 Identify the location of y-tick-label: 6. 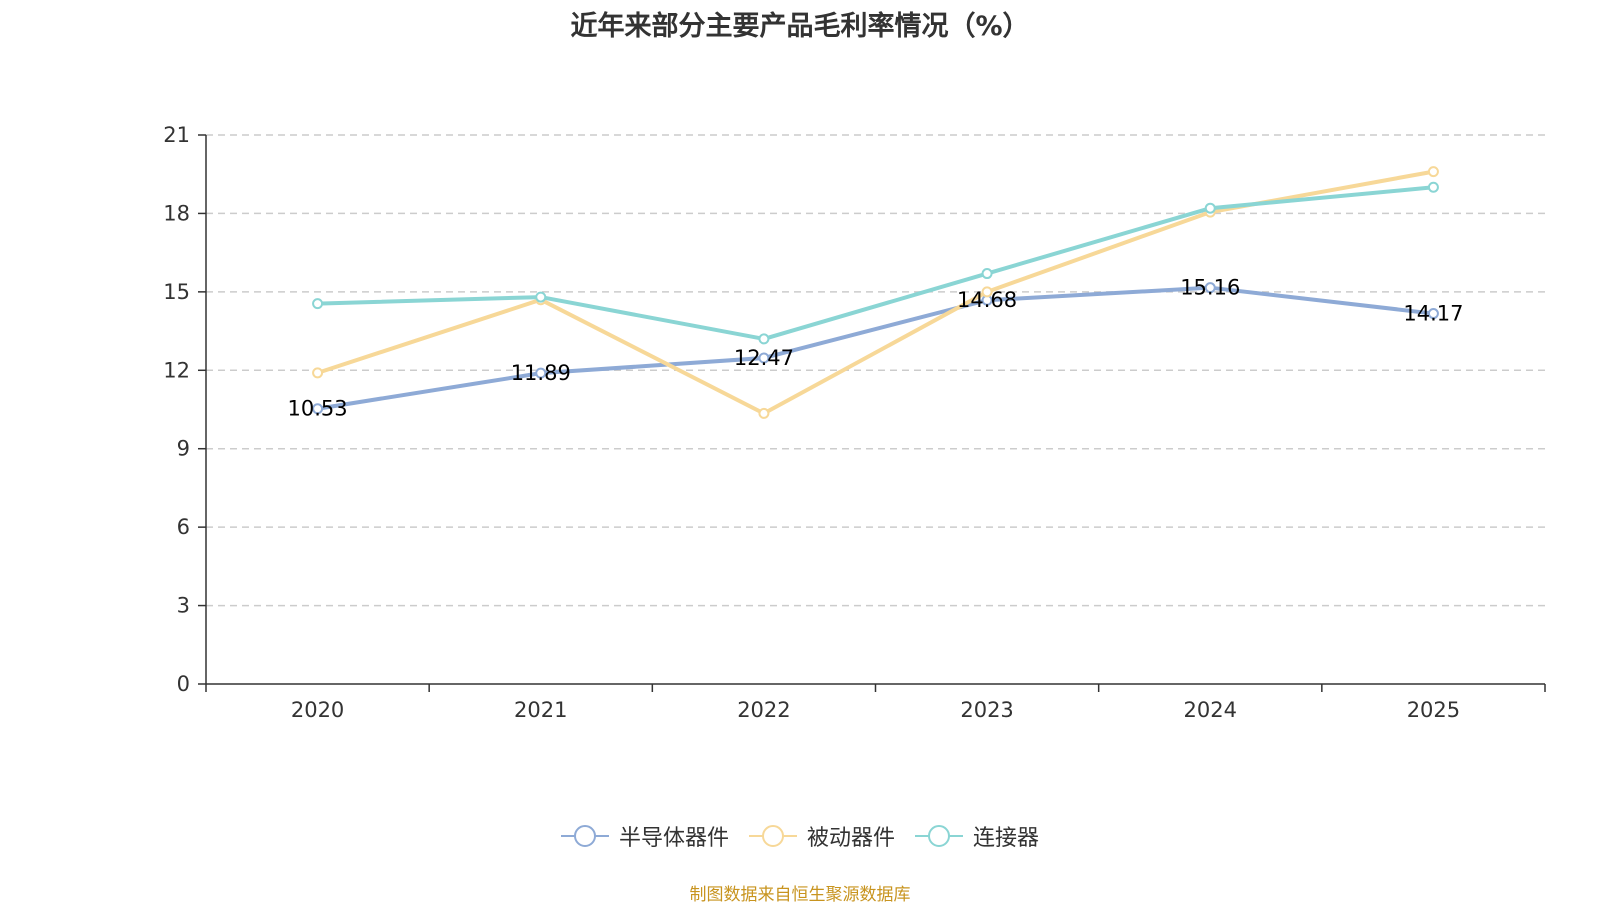
(183, 527).